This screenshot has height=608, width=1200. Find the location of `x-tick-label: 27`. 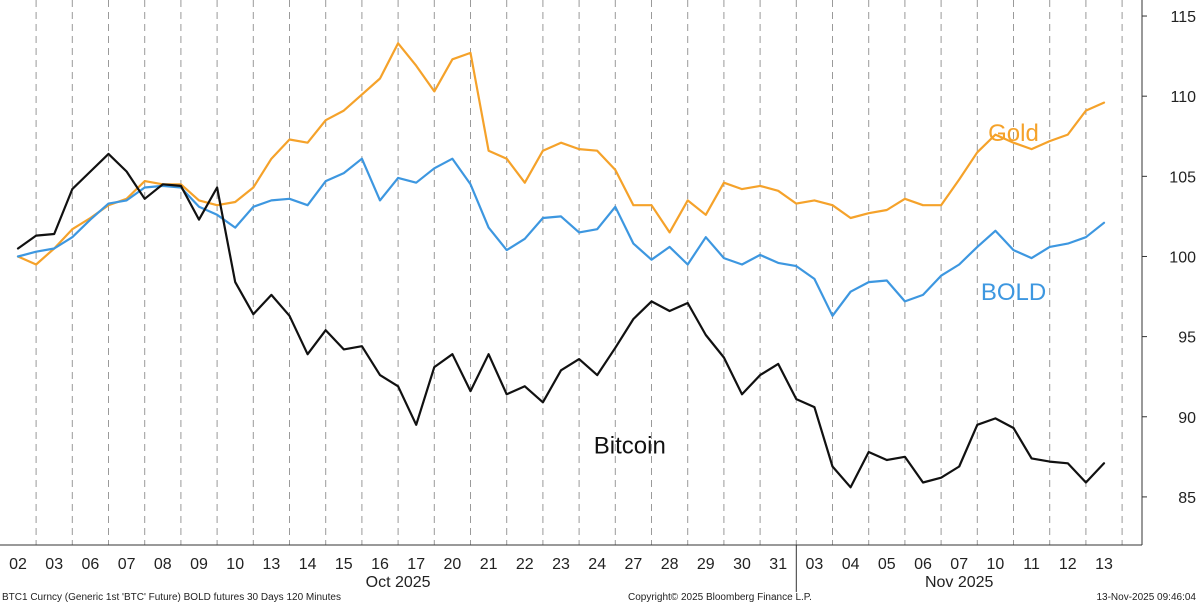

x-tick-label: 27 is located at coordinates (634, 564).